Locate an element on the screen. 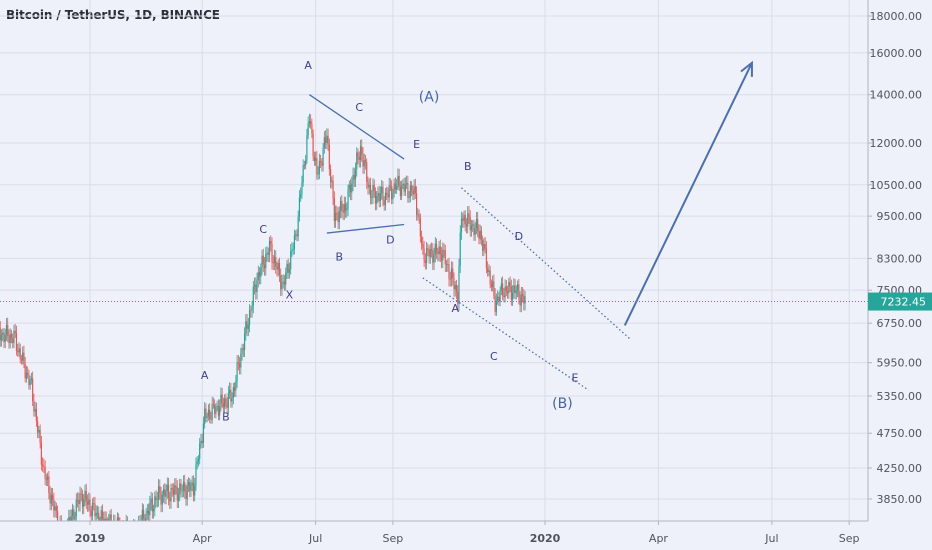 The image size is (932, 550). y-tick-label: 5350.00 is located at coordinates (900, 396).